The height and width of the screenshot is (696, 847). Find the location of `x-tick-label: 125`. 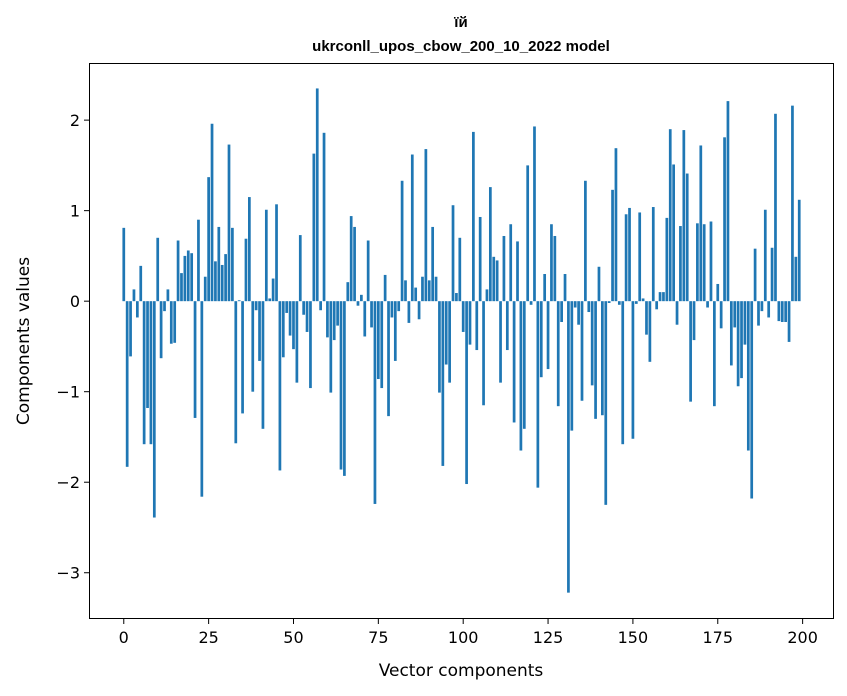

x-tick-label: 125 is located at coordinates (548, 637).